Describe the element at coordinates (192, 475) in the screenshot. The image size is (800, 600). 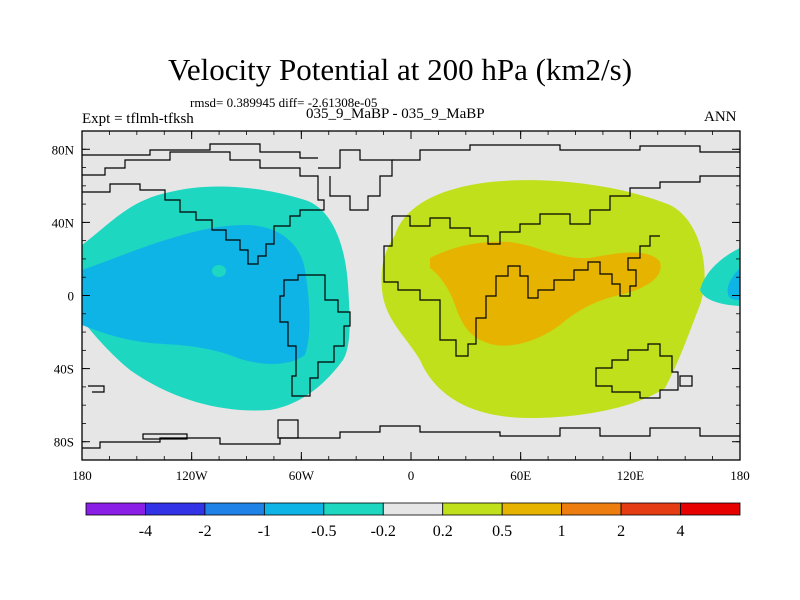
I see `x-tick-label: 120W` at that location.